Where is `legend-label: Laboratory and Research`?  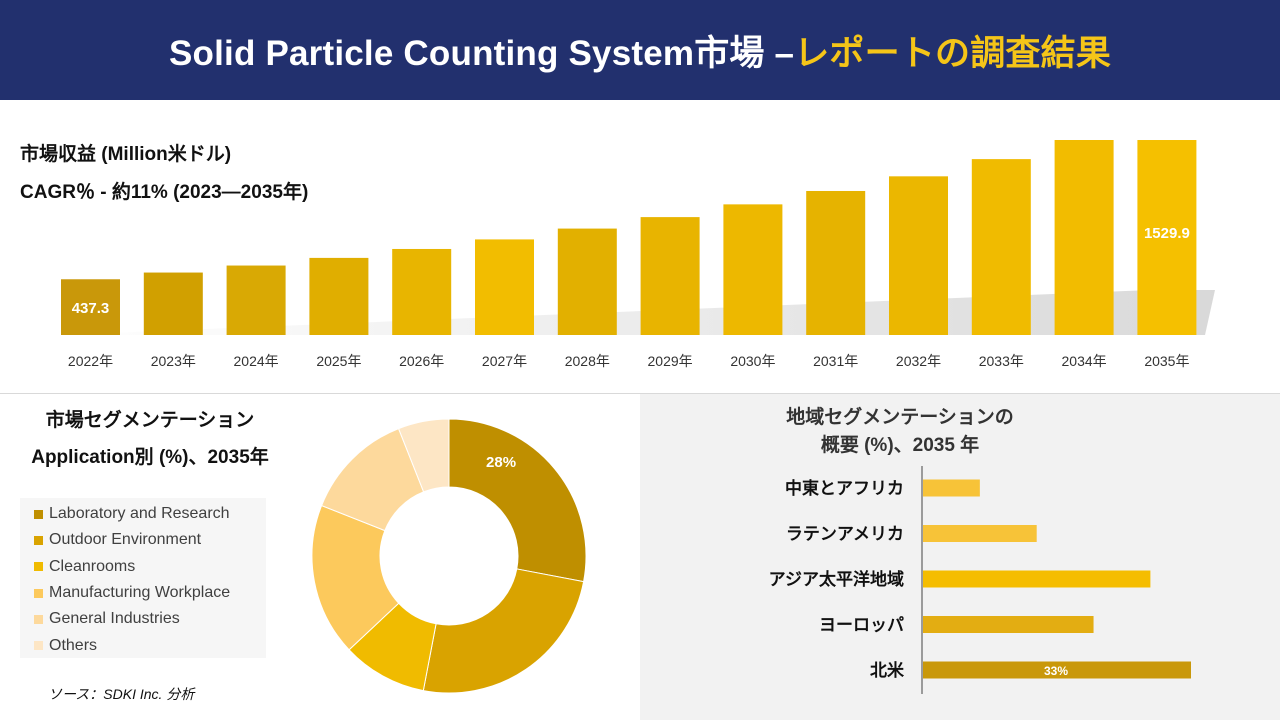 legend-label: Laboratory and Research is located at coordinates (139, 514).